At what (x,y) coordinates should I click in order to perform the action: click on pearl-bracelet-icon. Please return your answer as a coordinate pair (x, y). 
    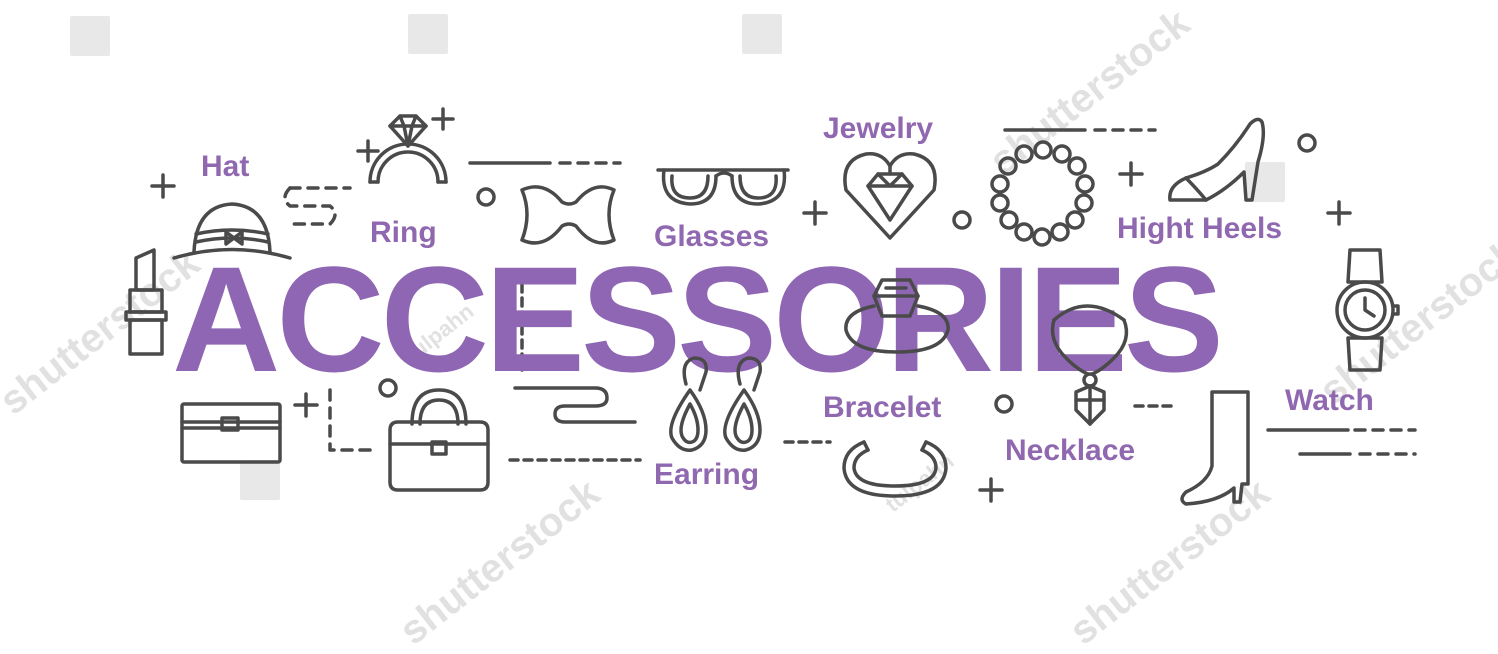
    Looking at the image, I should click on (1042, 193).